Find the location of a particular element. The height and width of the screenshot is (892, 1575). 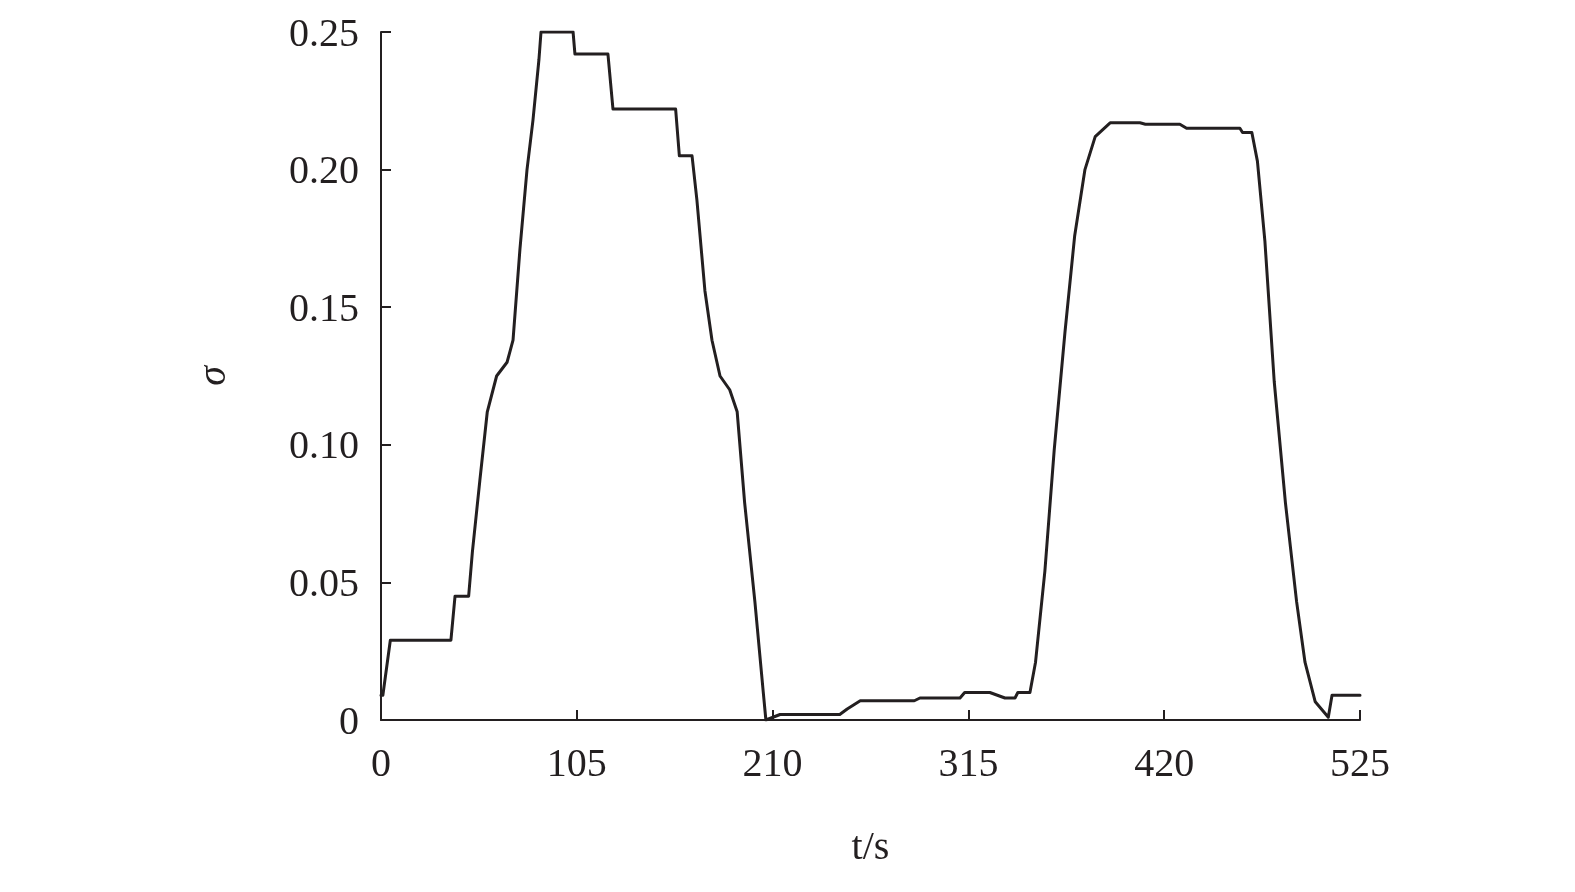

y-tick-label: 0.10 is located at coordinates (324, 445).